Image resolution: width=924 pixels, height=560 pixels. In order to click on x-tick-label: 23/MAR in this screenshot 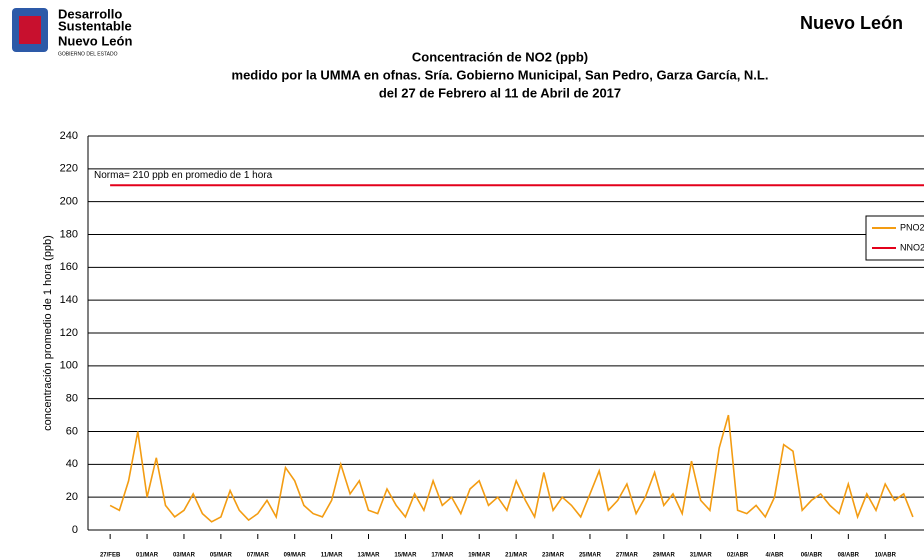, I will do `click(553, 556)`.